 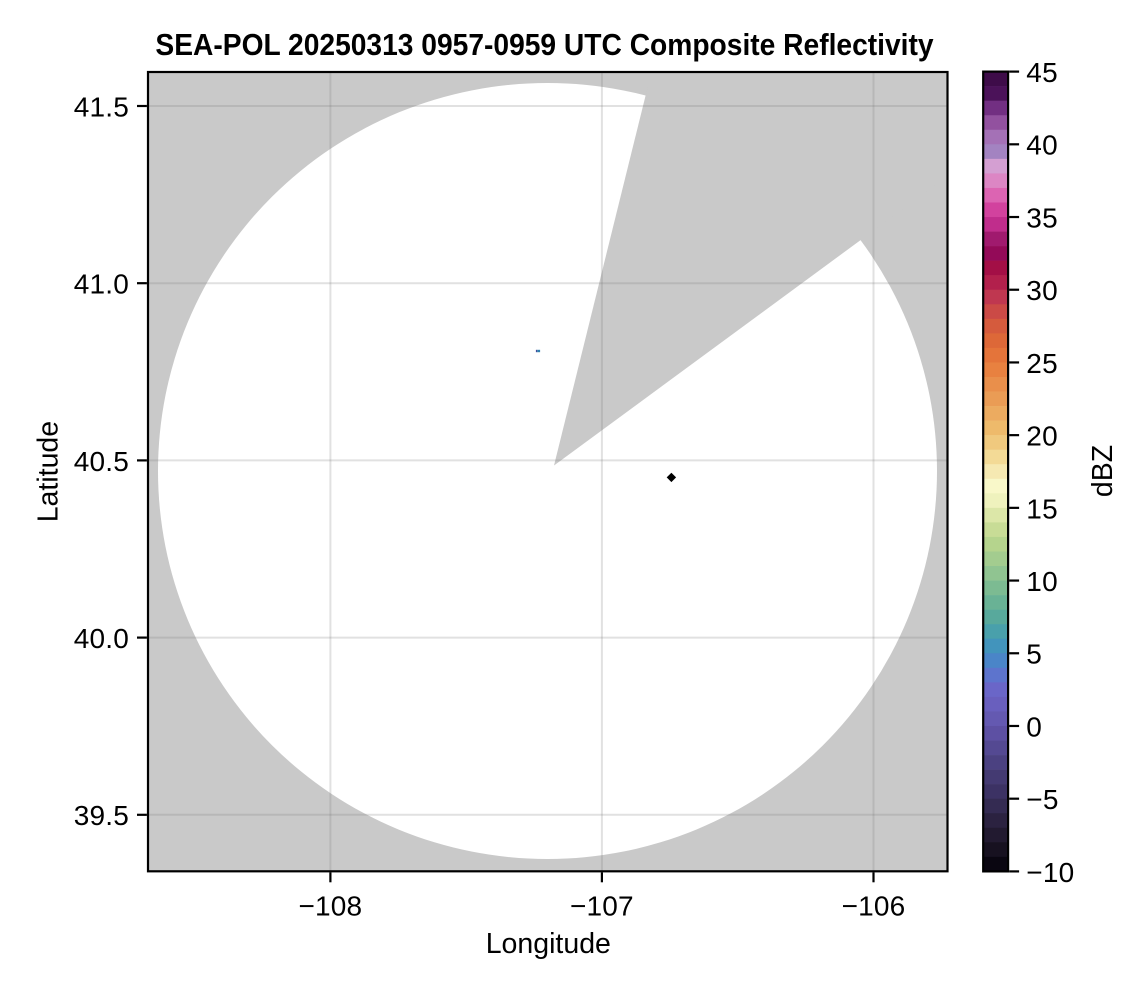 What do you see at coordinates (1042, 436) in the screenshot?
I see `svg-text: 20` at bounding box center [1042, 436].